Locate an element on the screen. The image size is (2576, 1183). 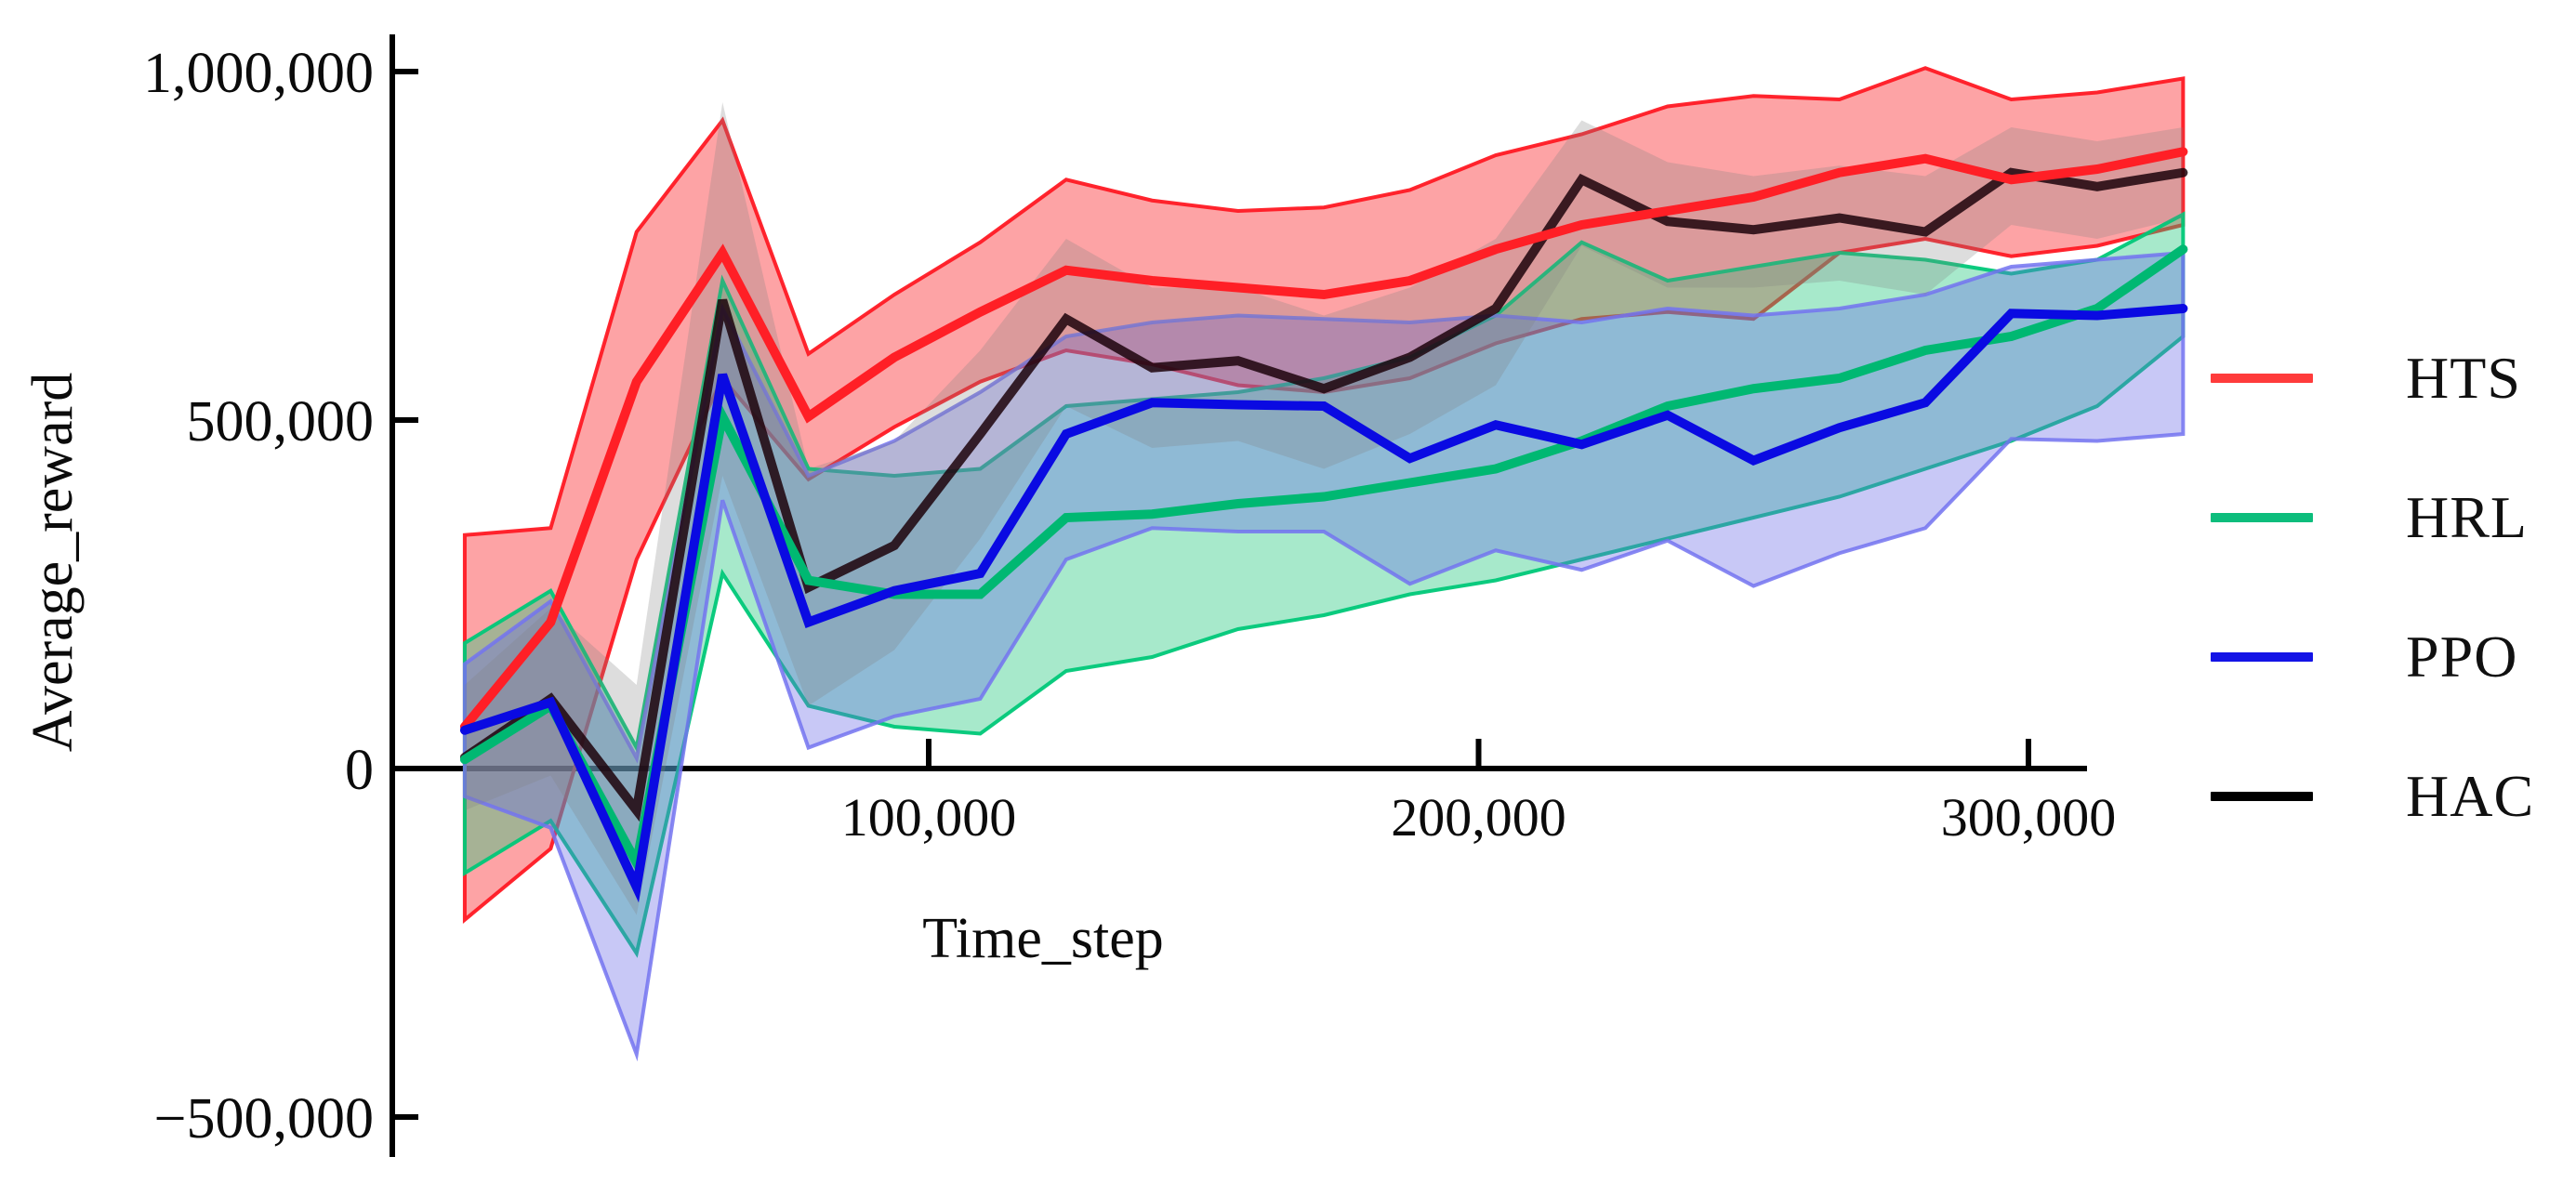
legend-swatch-hts is located at coordinates (2262, 378).